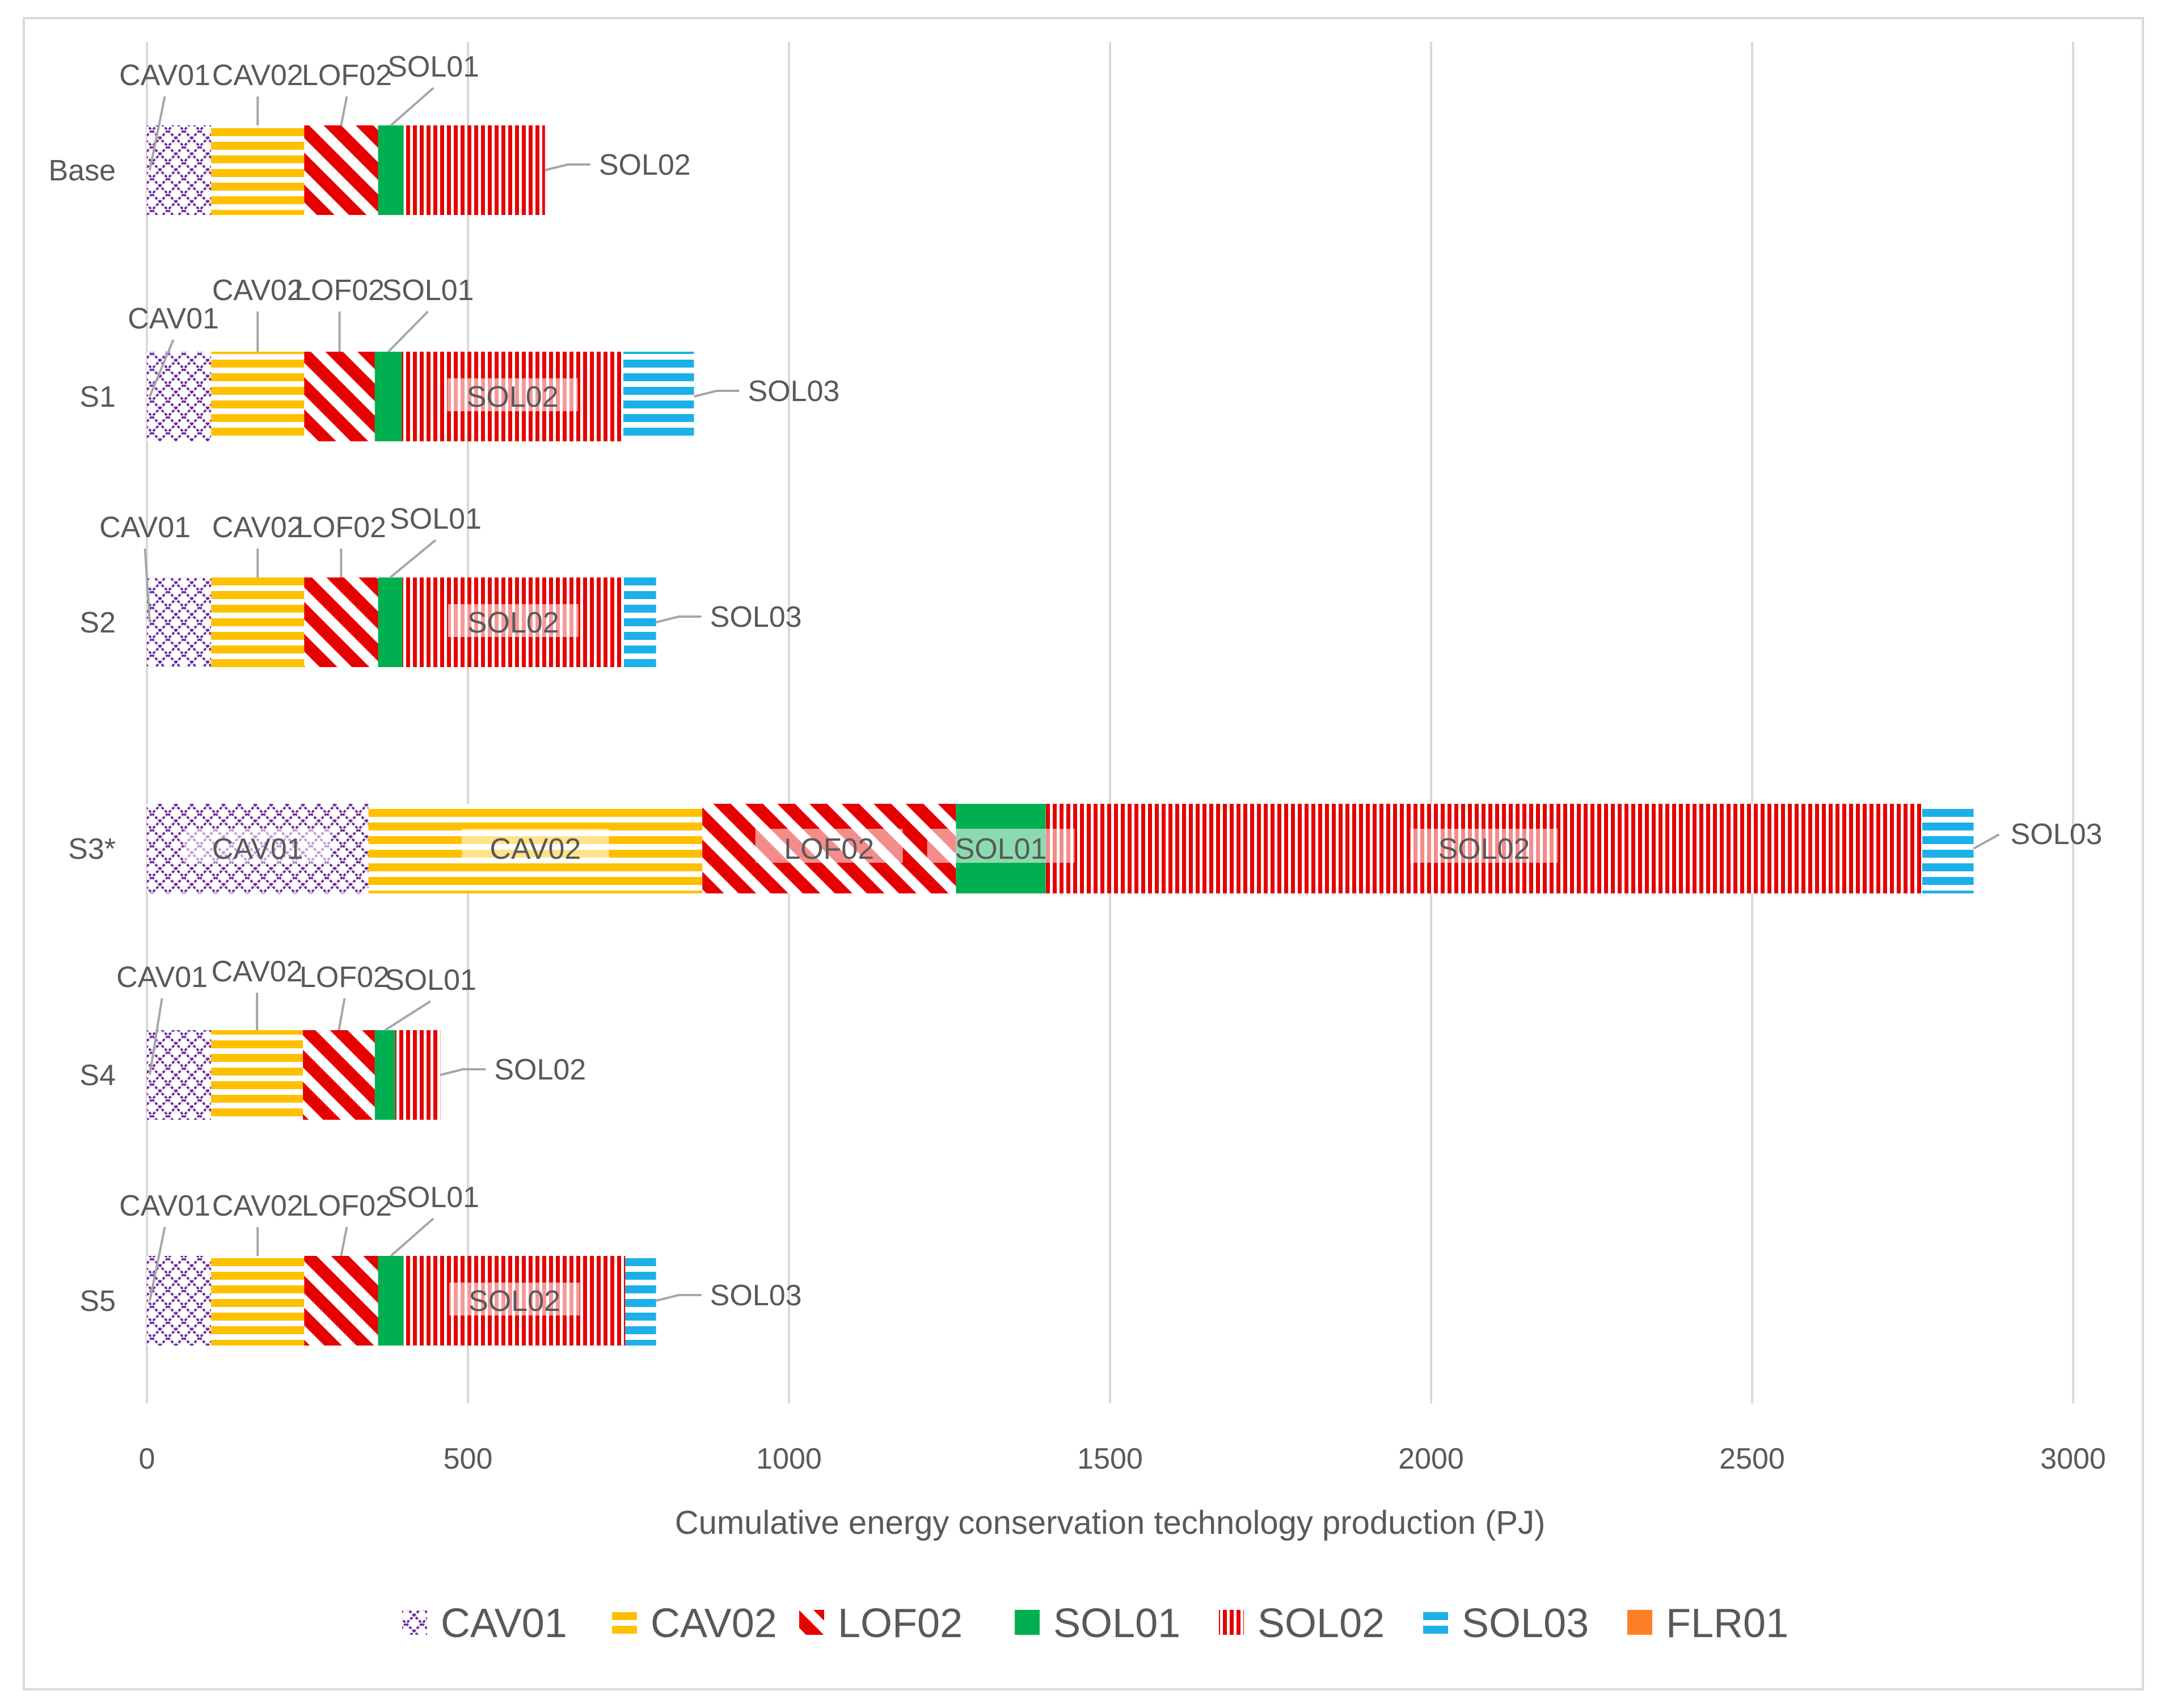 This screenshot has width=2169, height=1708. Describe the element at coordinates (1484, 849) in the screenshot. I see `data-label-s3-sol02: SOL02` at that location.